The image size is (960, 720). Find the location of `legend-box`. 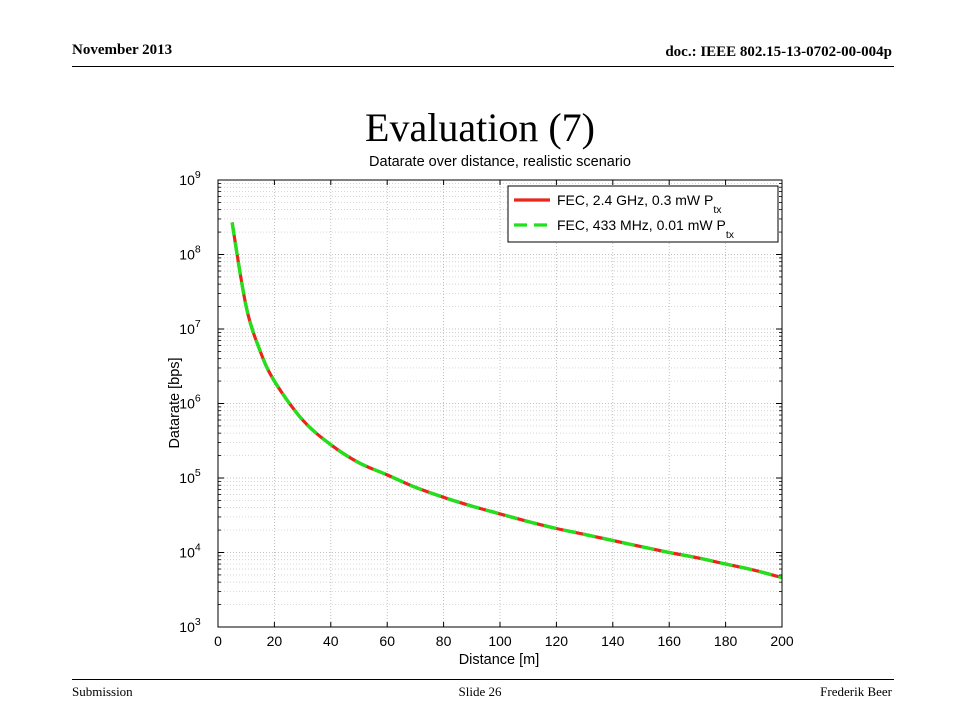

legend-box is located at coordinates (643, 214).